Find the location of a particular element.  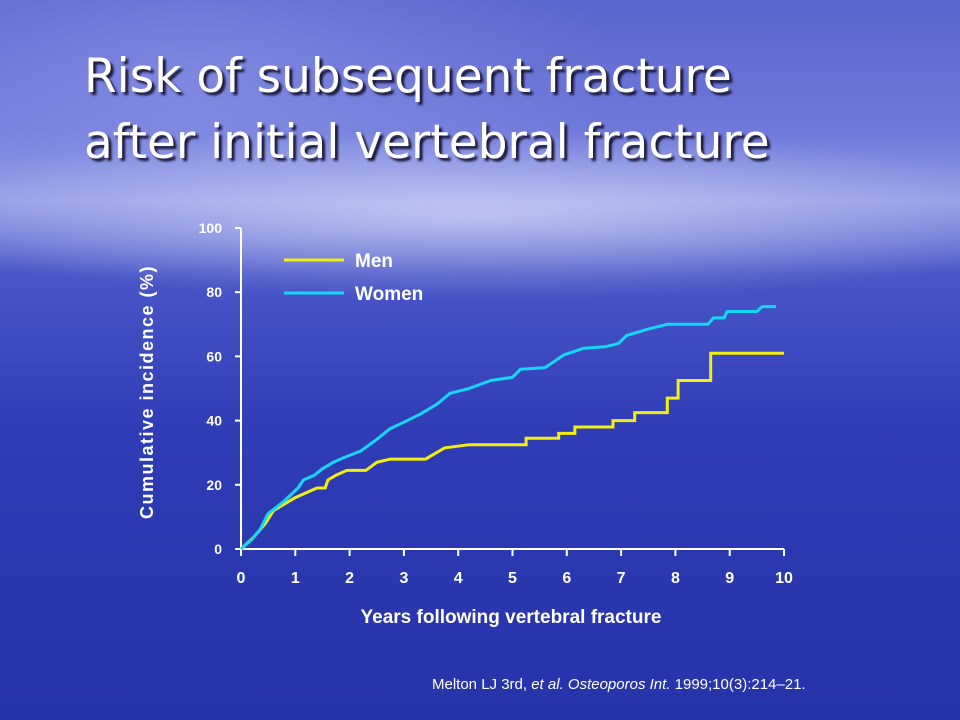

y-tick-label: 0 is located at coordinates (218, 549).